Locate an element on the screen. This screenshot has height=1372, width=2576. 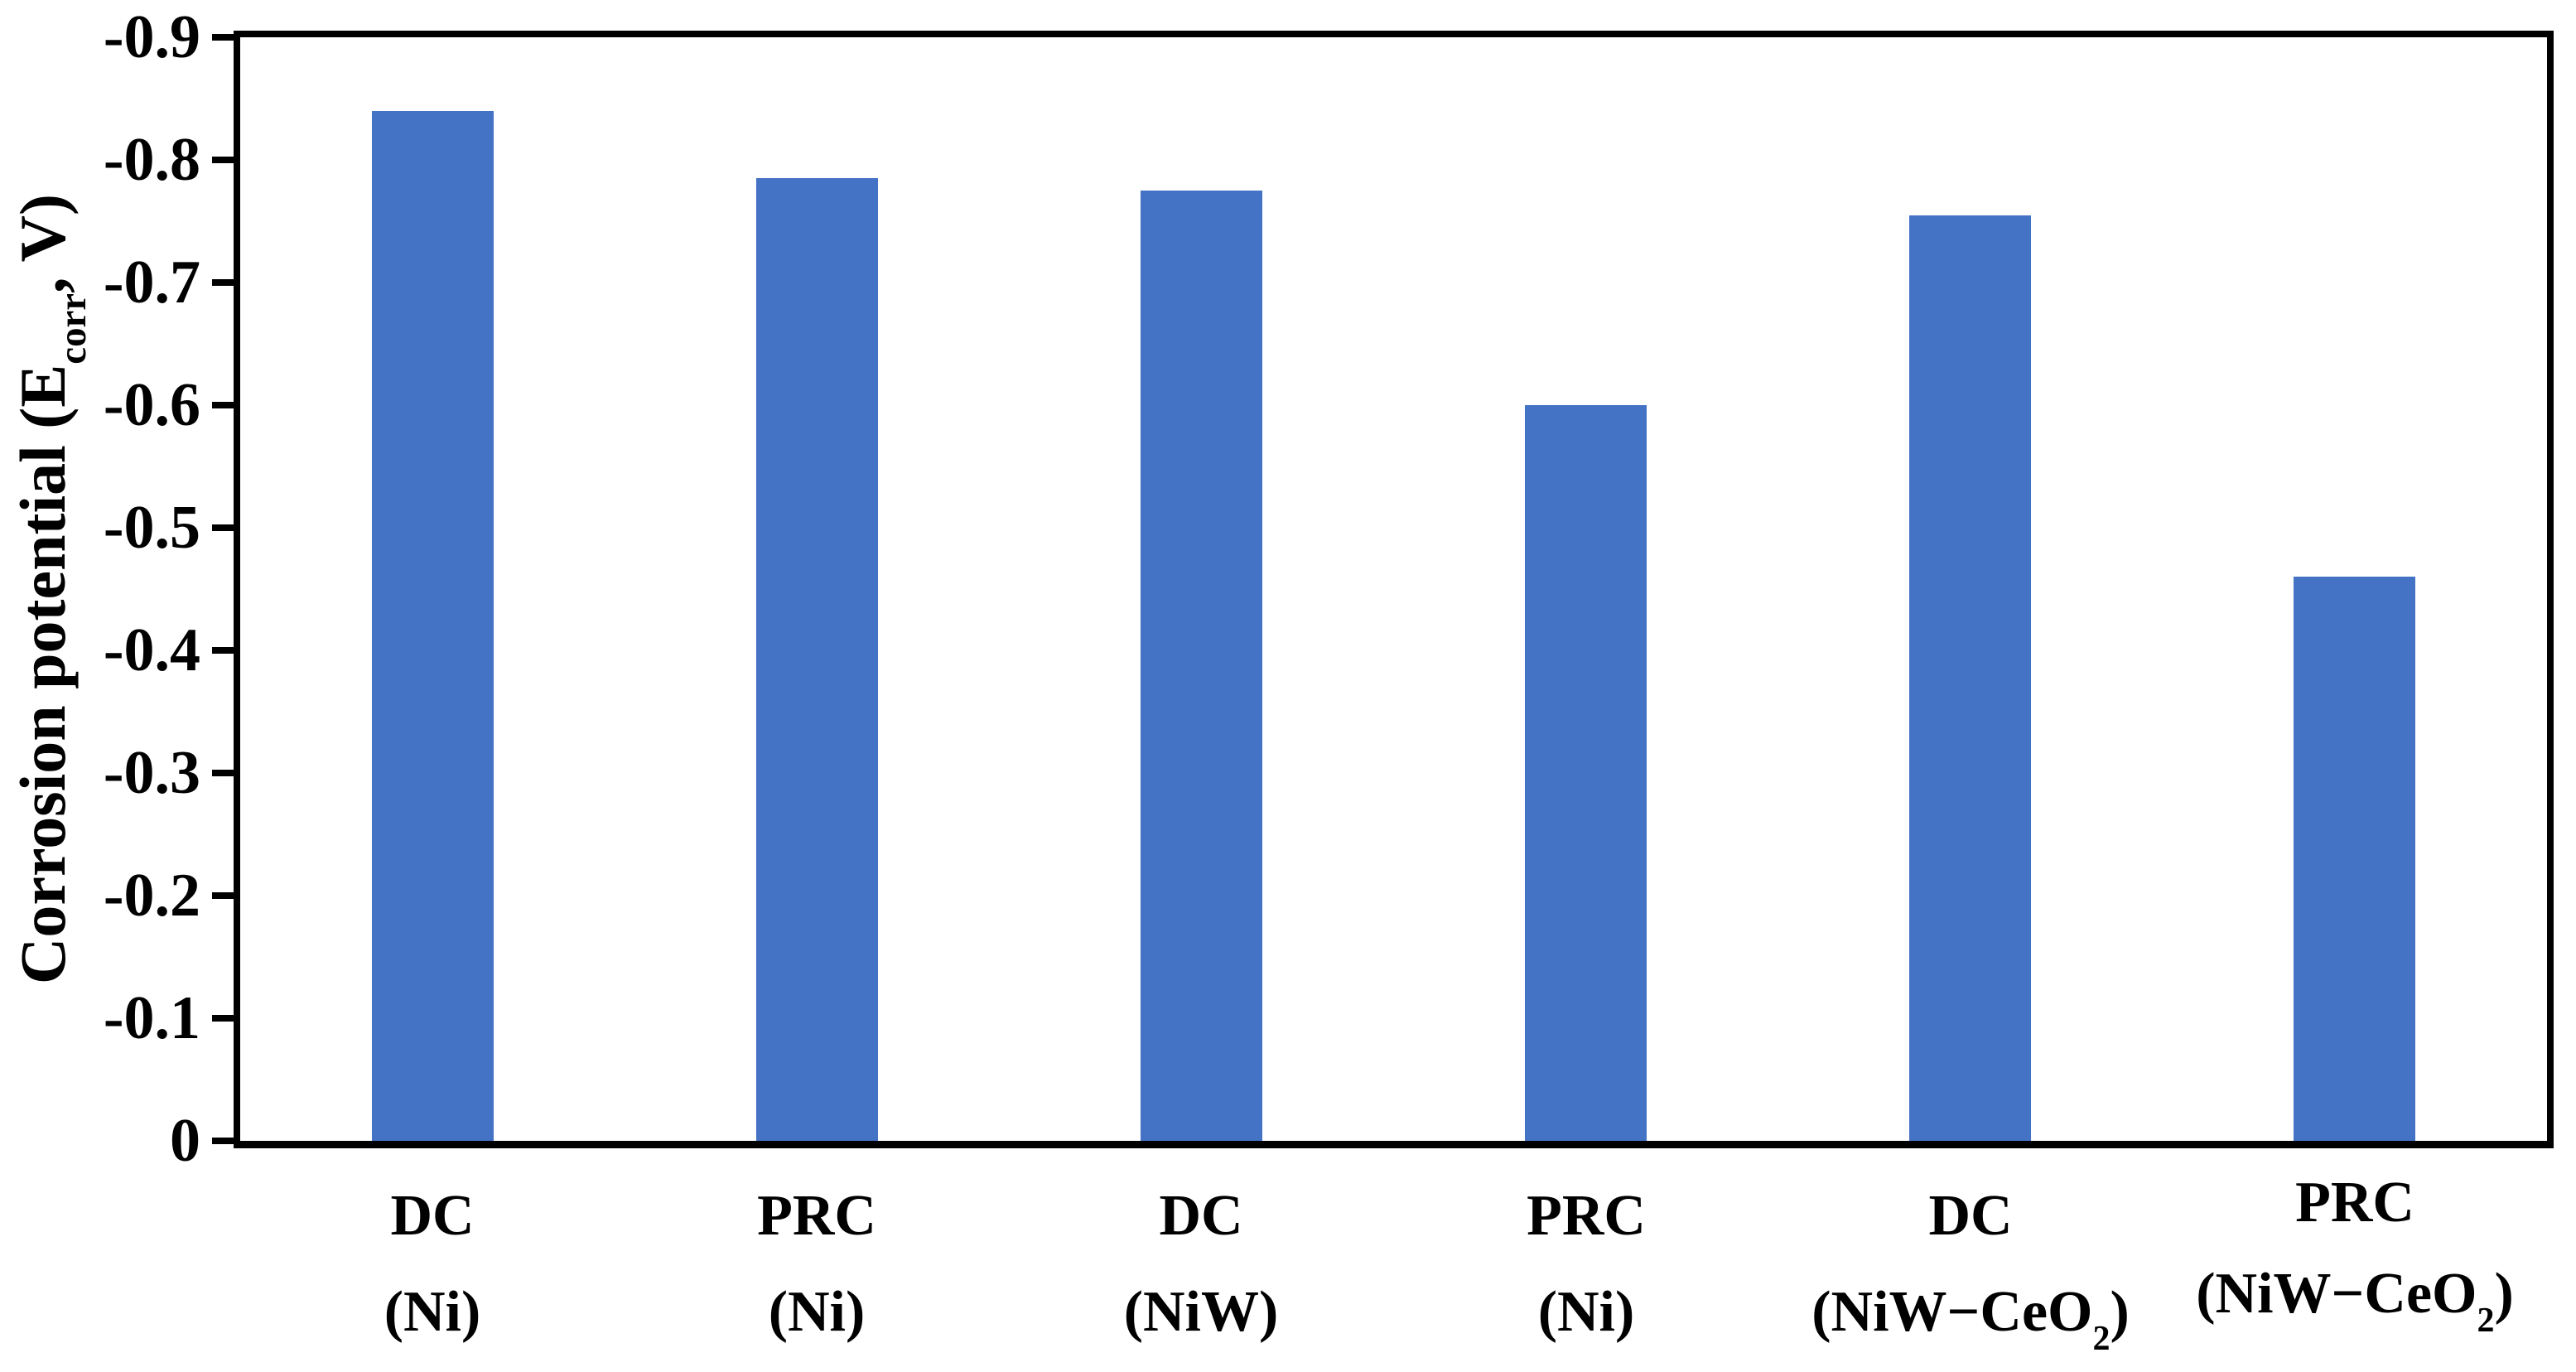
bar-6-prc is located at coordinates (2354, 859).